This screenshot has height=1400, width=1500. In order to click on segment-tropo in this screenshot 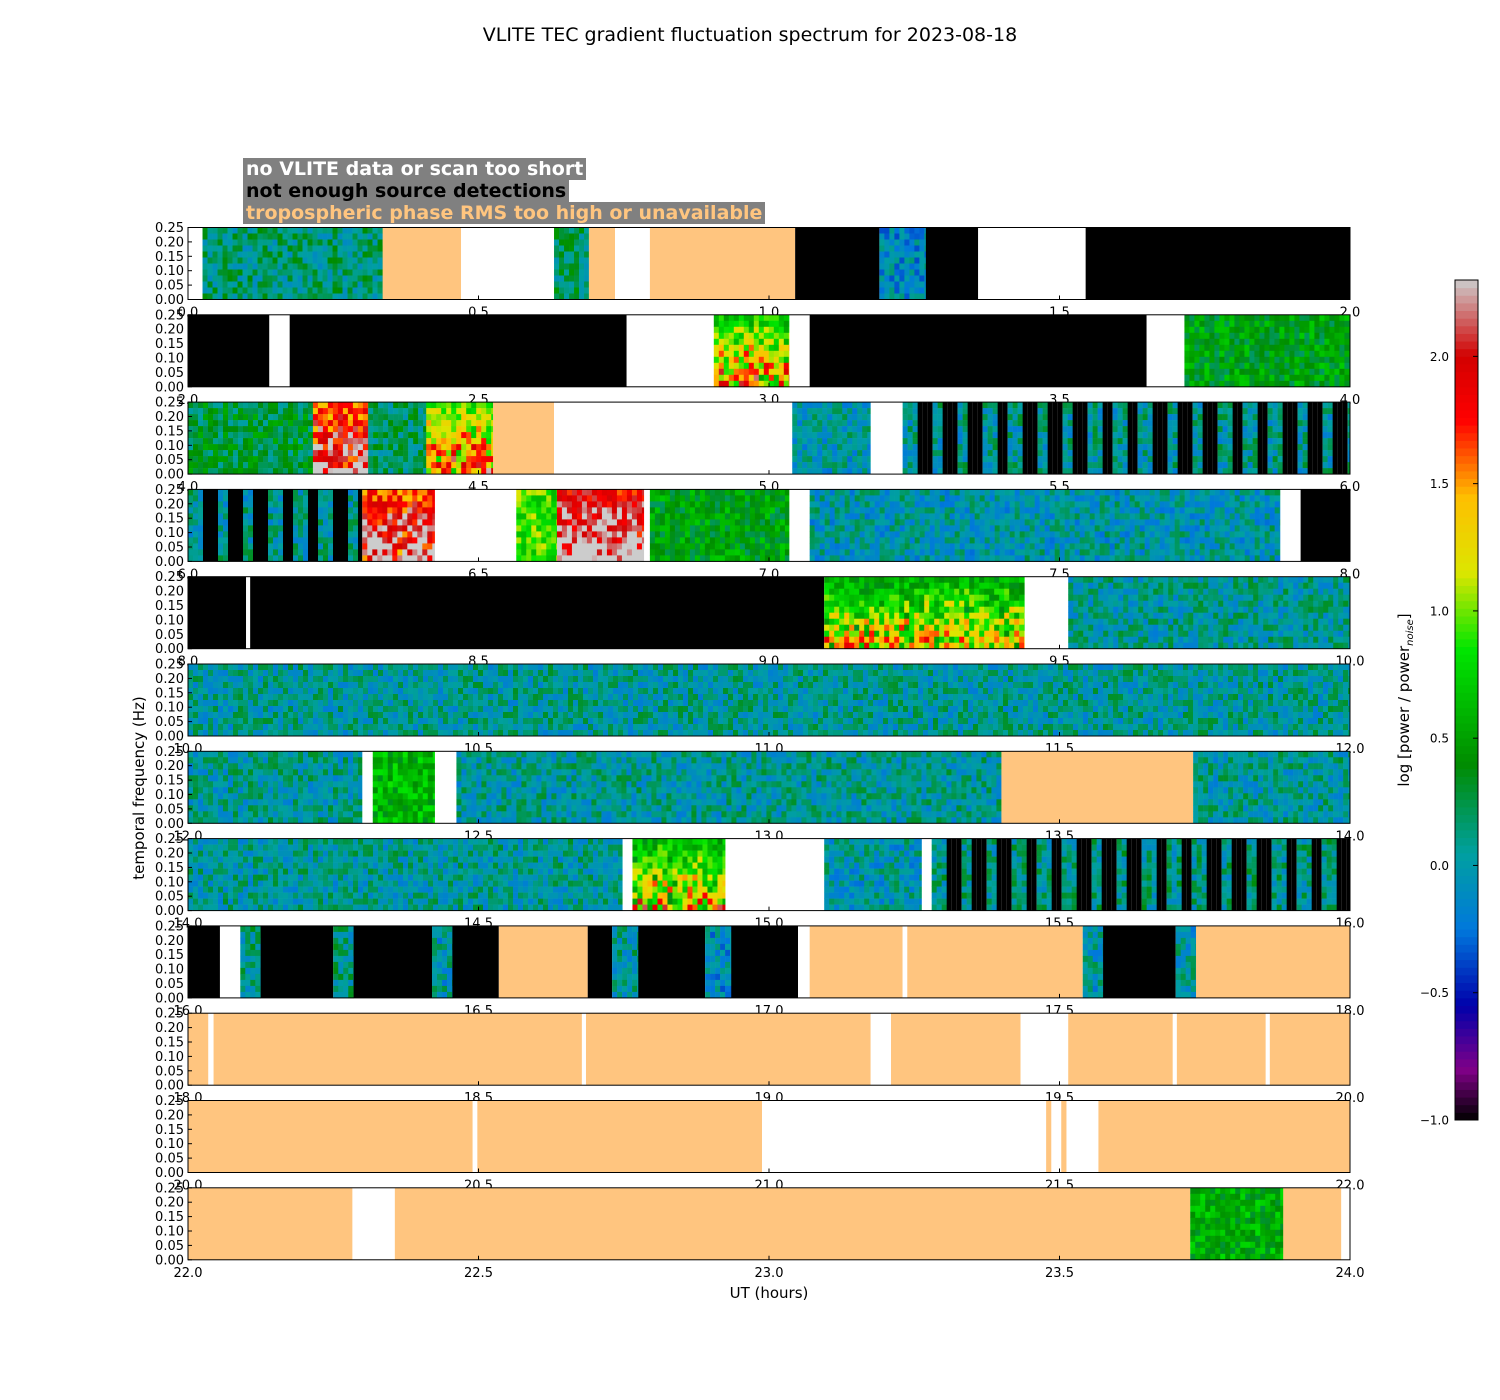, I will do `click(524, 438)`.